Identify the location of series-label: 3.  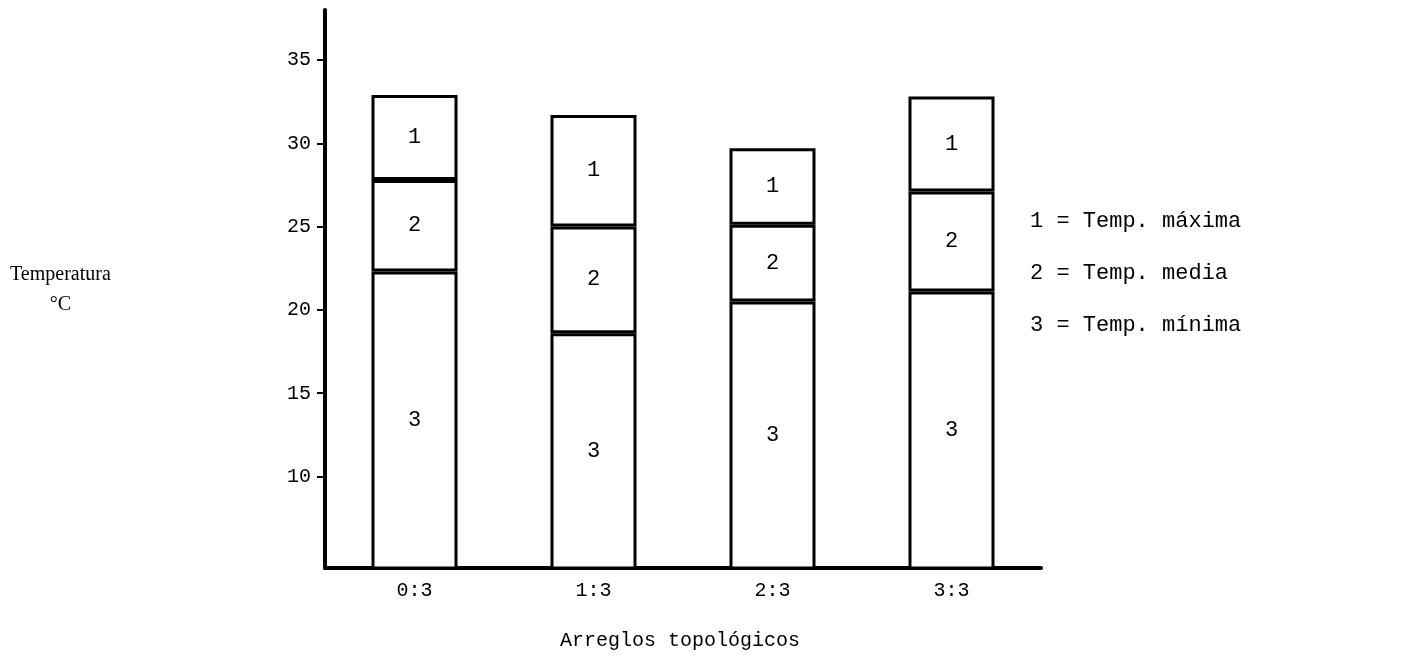
(414, 421).